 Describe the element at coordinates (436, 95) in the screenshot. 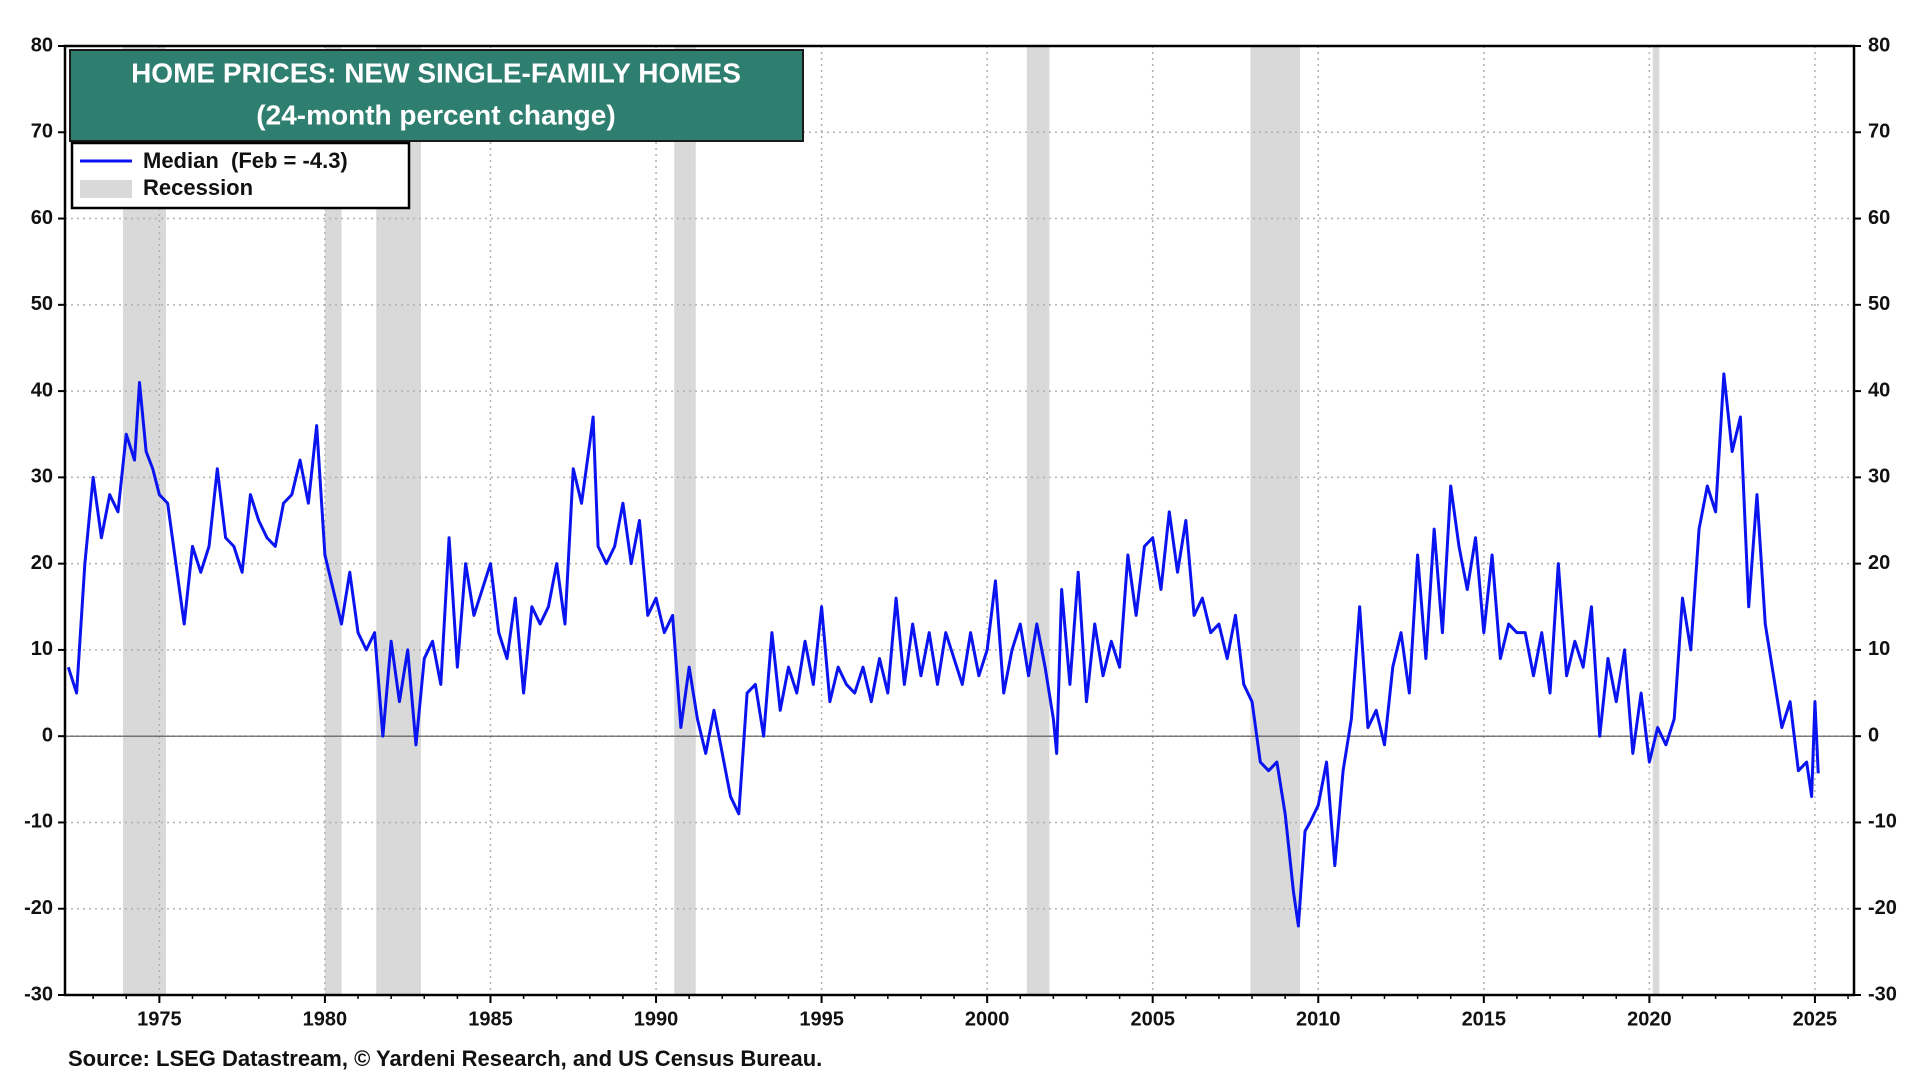

I see `title-box` at that location.